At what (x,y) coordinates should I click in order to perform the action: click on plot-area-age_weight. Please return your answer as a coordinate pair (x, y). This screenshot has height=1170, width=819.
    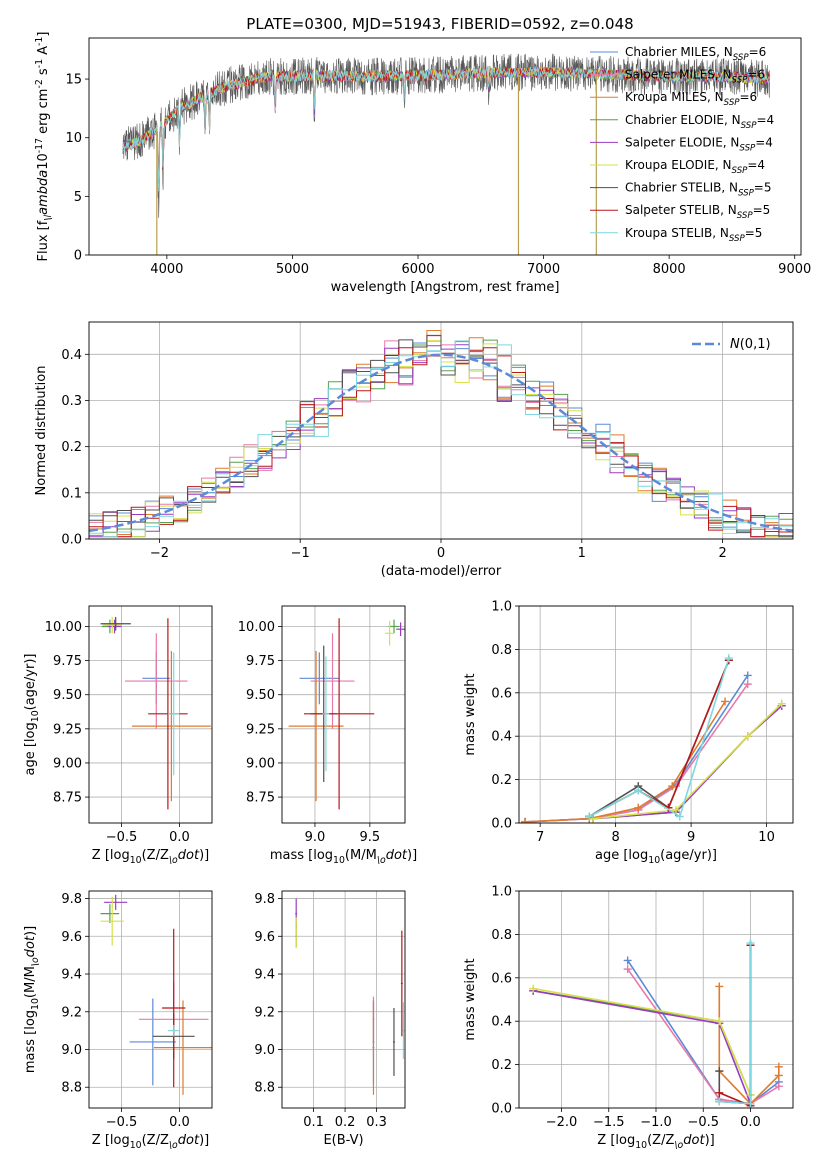
    Looking at the image, I should click on (653, 738).